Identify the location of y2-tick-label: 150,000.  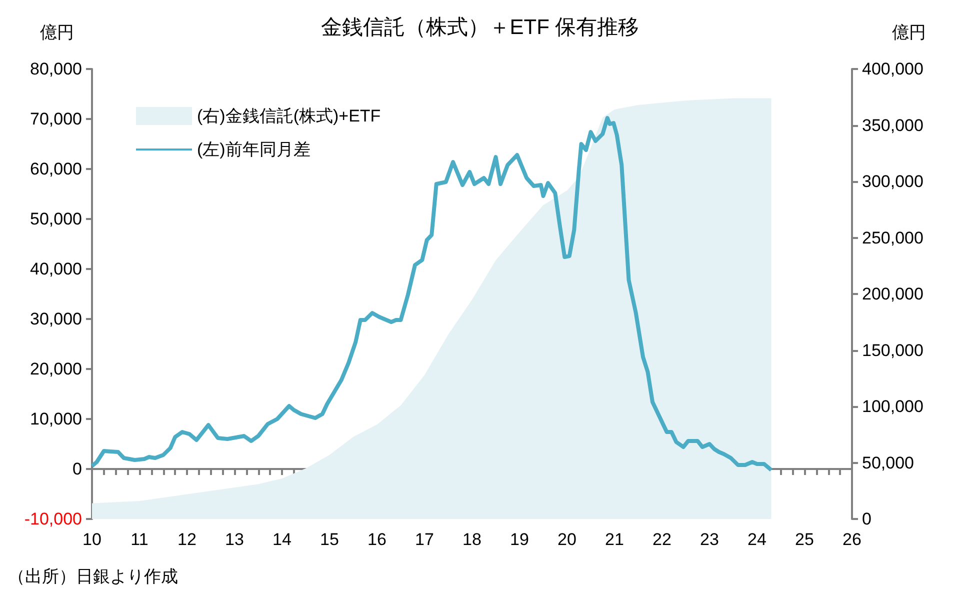
(893, 350).